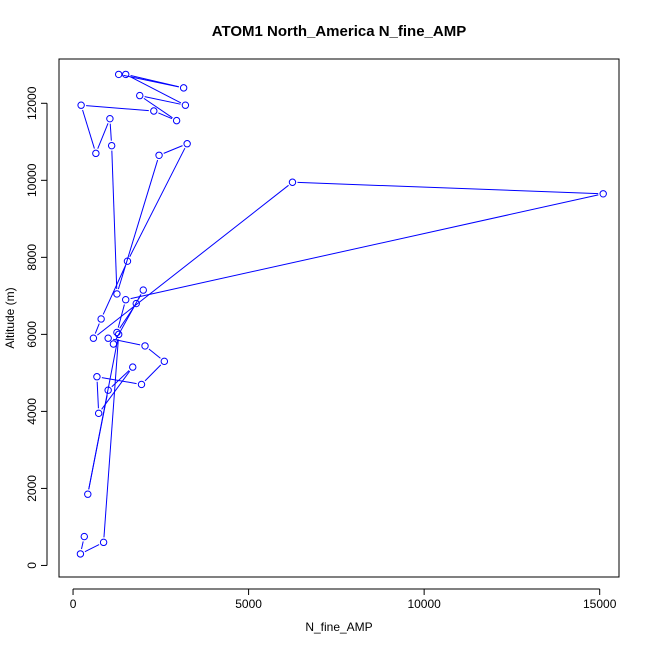  Describe the element at coordinates (343, 599) in the screenshot. I see `x-axis: 0 5000 10000 15000` at that location.